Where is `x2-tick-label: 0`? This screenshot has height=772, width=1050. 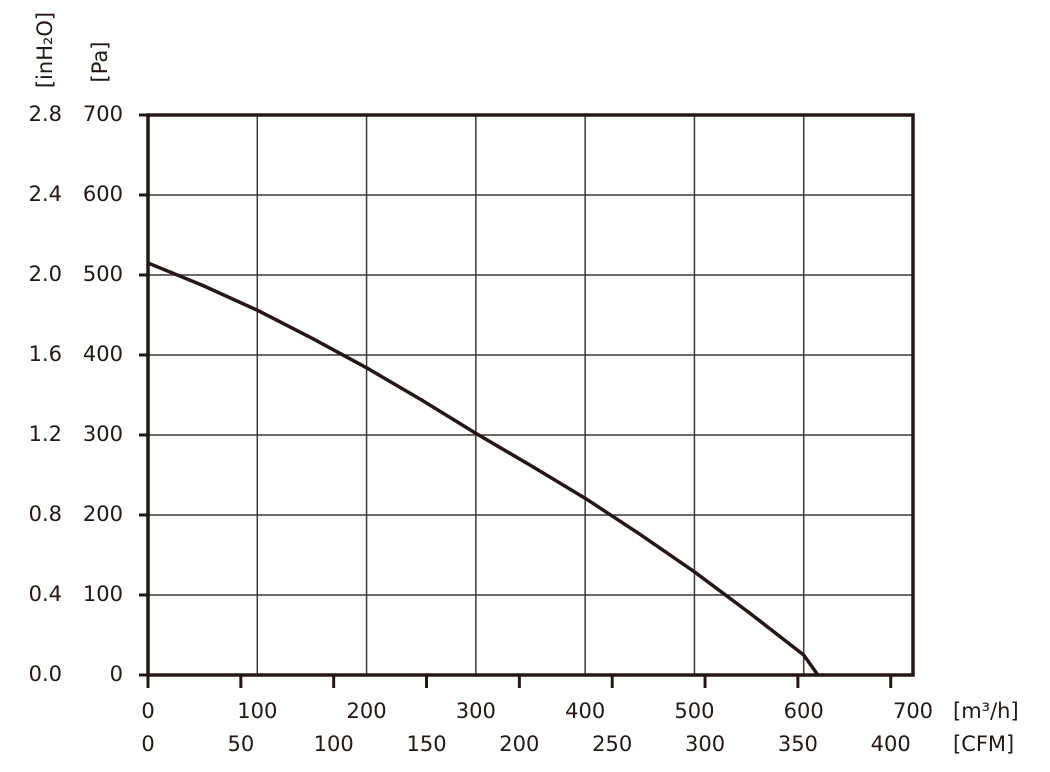
x2-tick-label: 0 is located at coordinates (147, 744).